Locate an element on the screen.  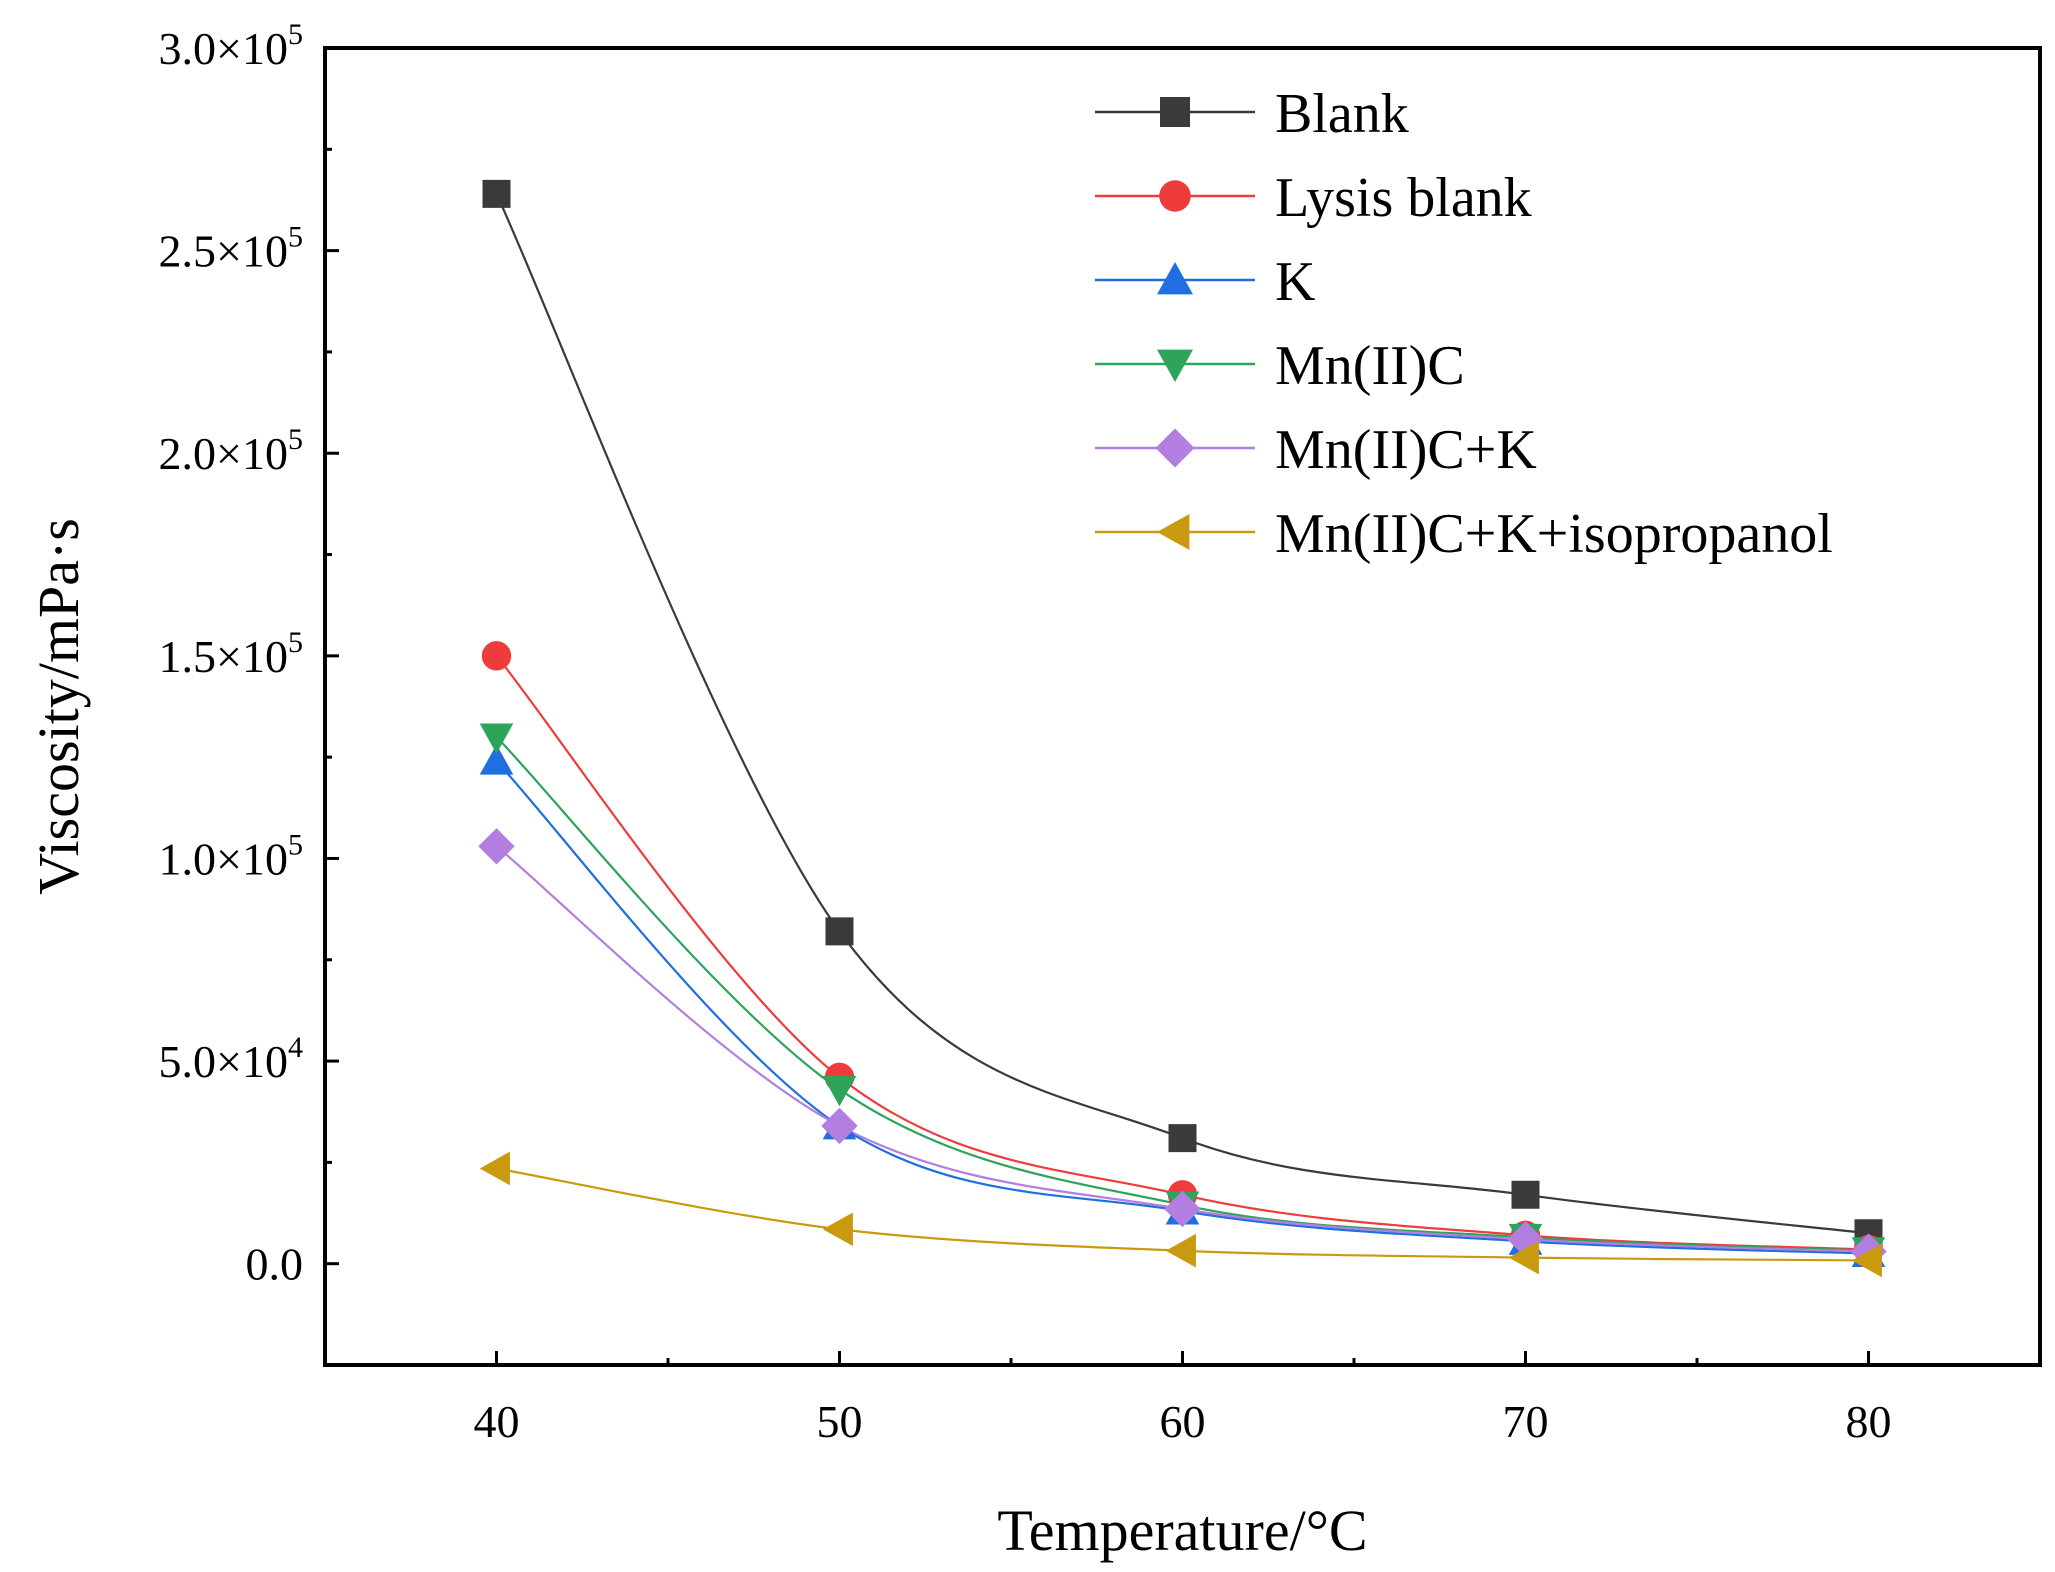
legend-item: Mn(II)C+K is located at coordinates (1316, 450).